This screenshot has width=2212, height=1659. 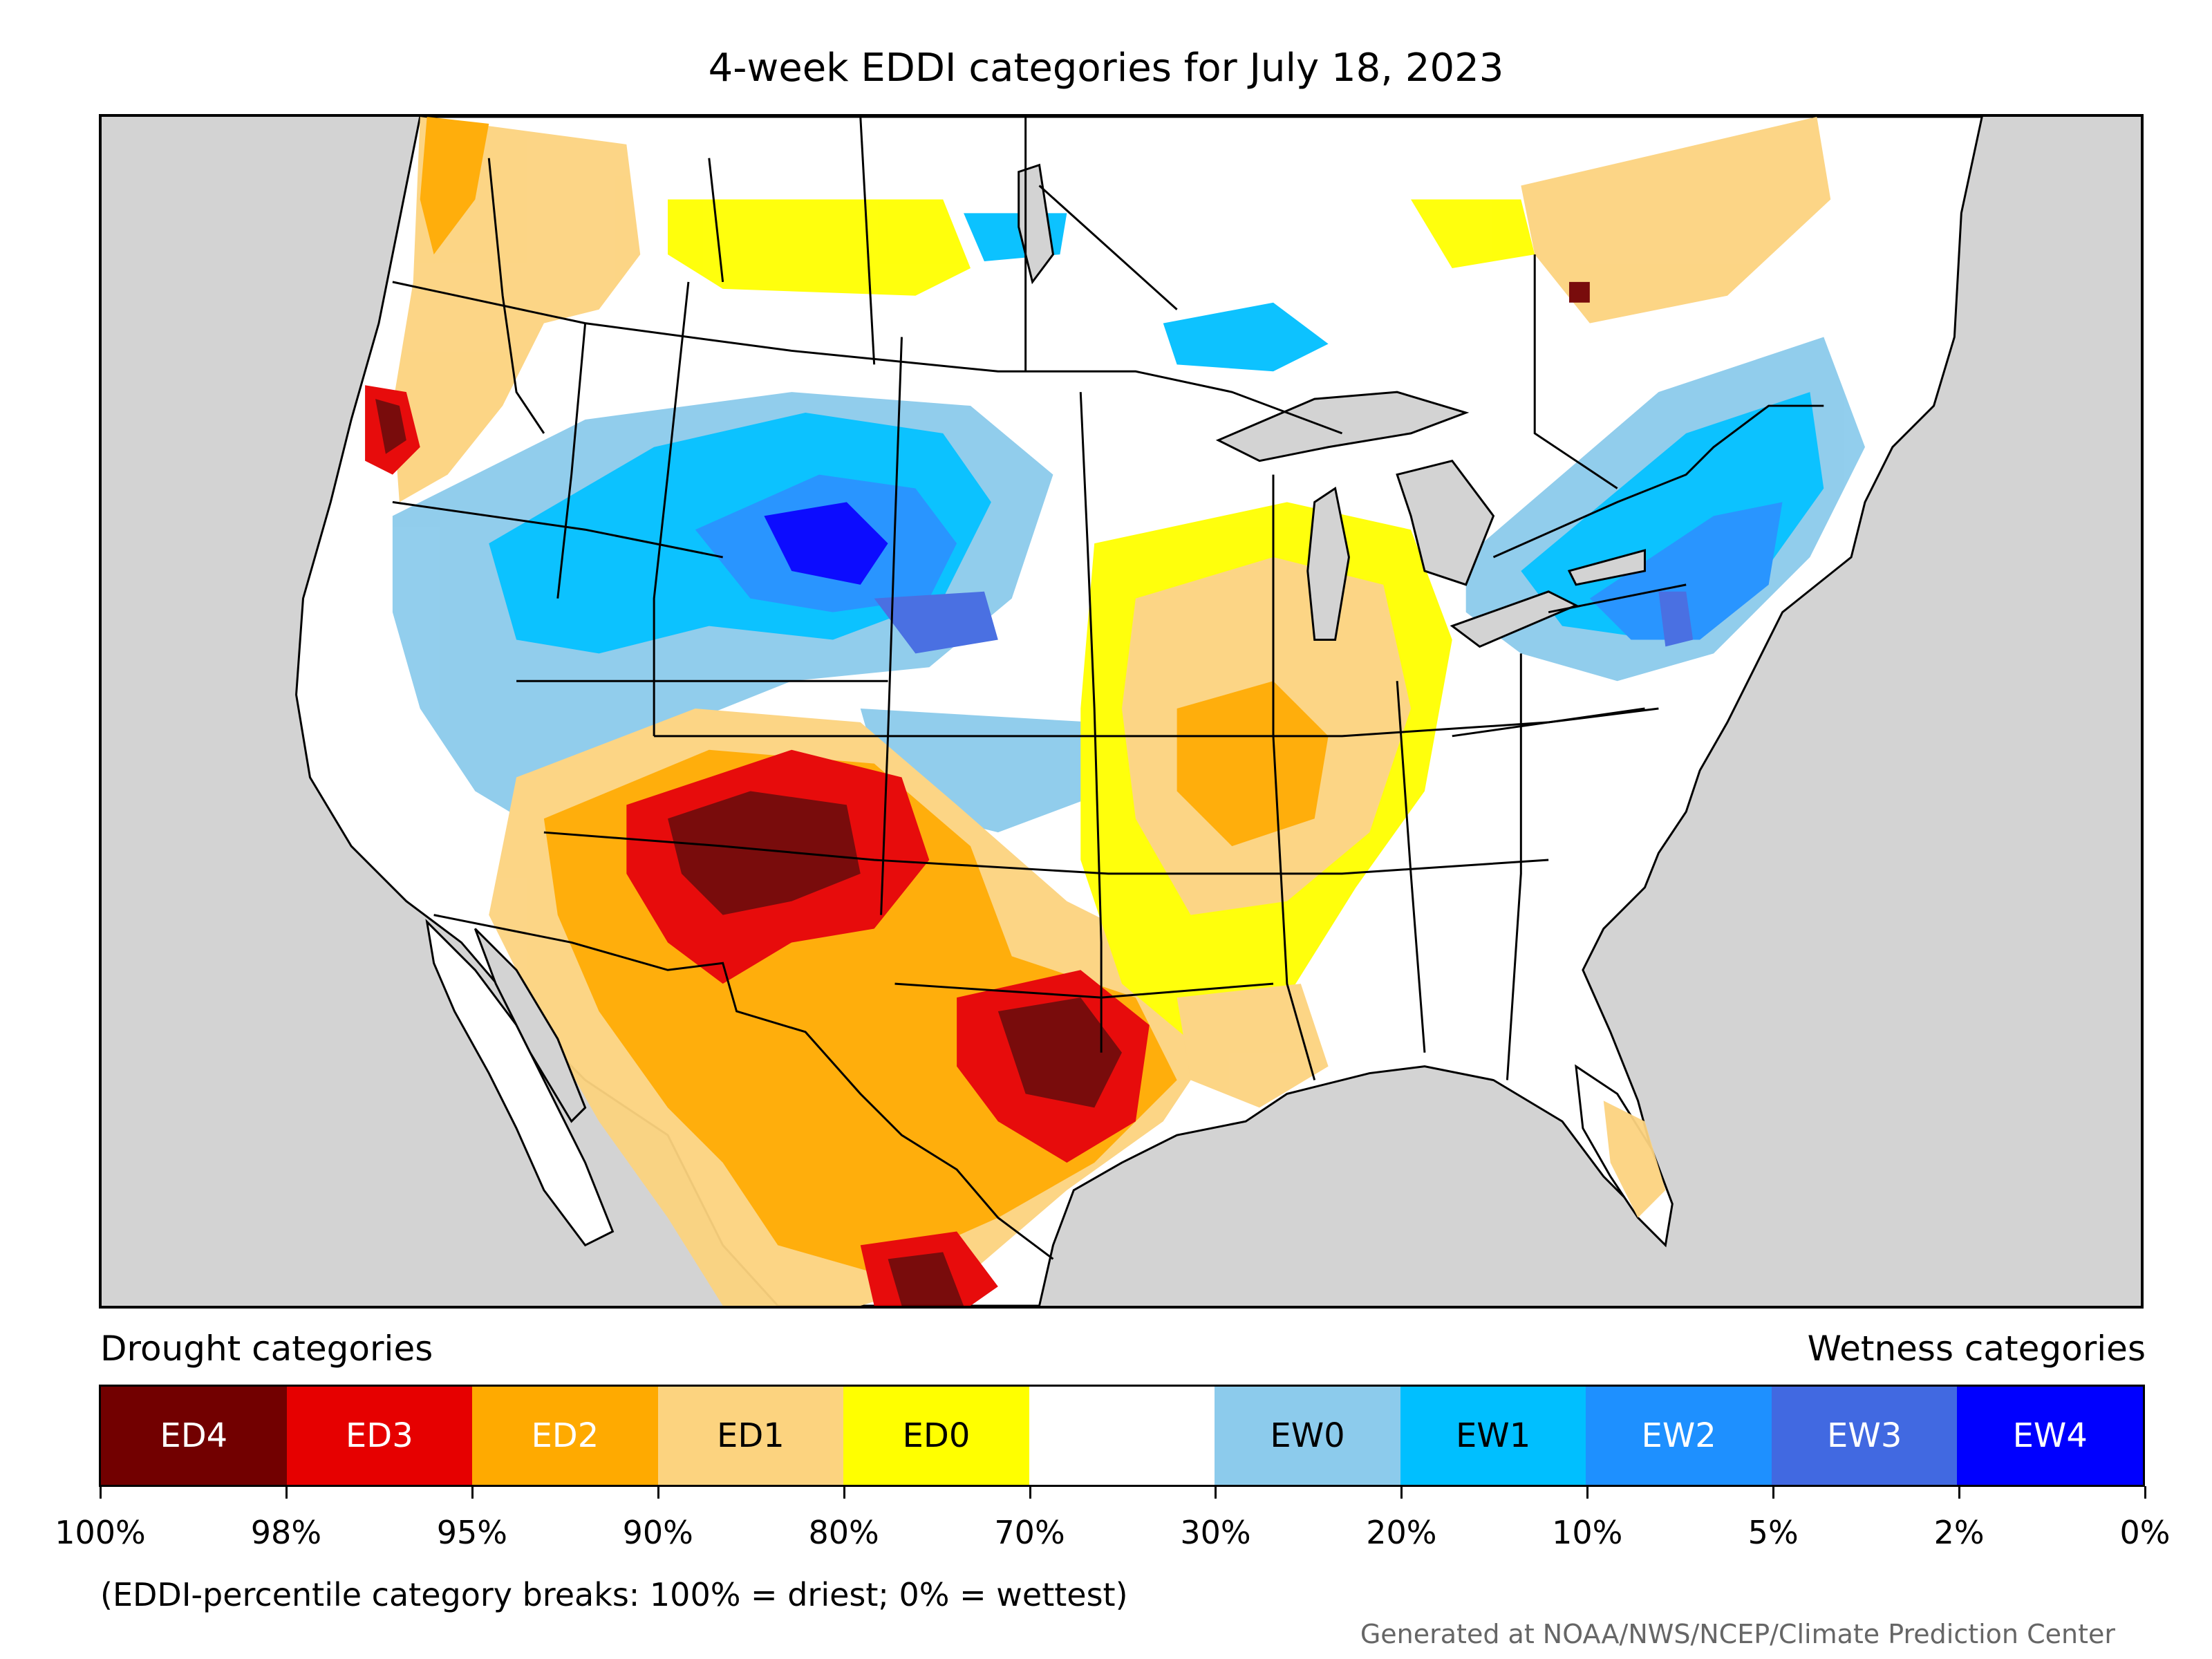 I want to click on ed1-louisiana, so click(x=1253, y=1046).